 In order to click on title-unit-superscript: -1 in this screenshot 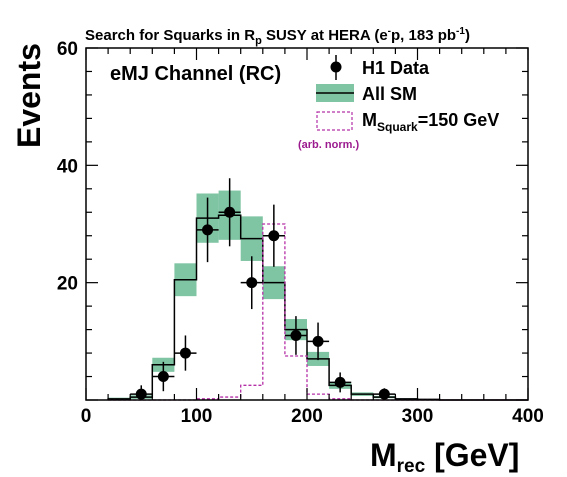, I will do `click(460, 31)`.